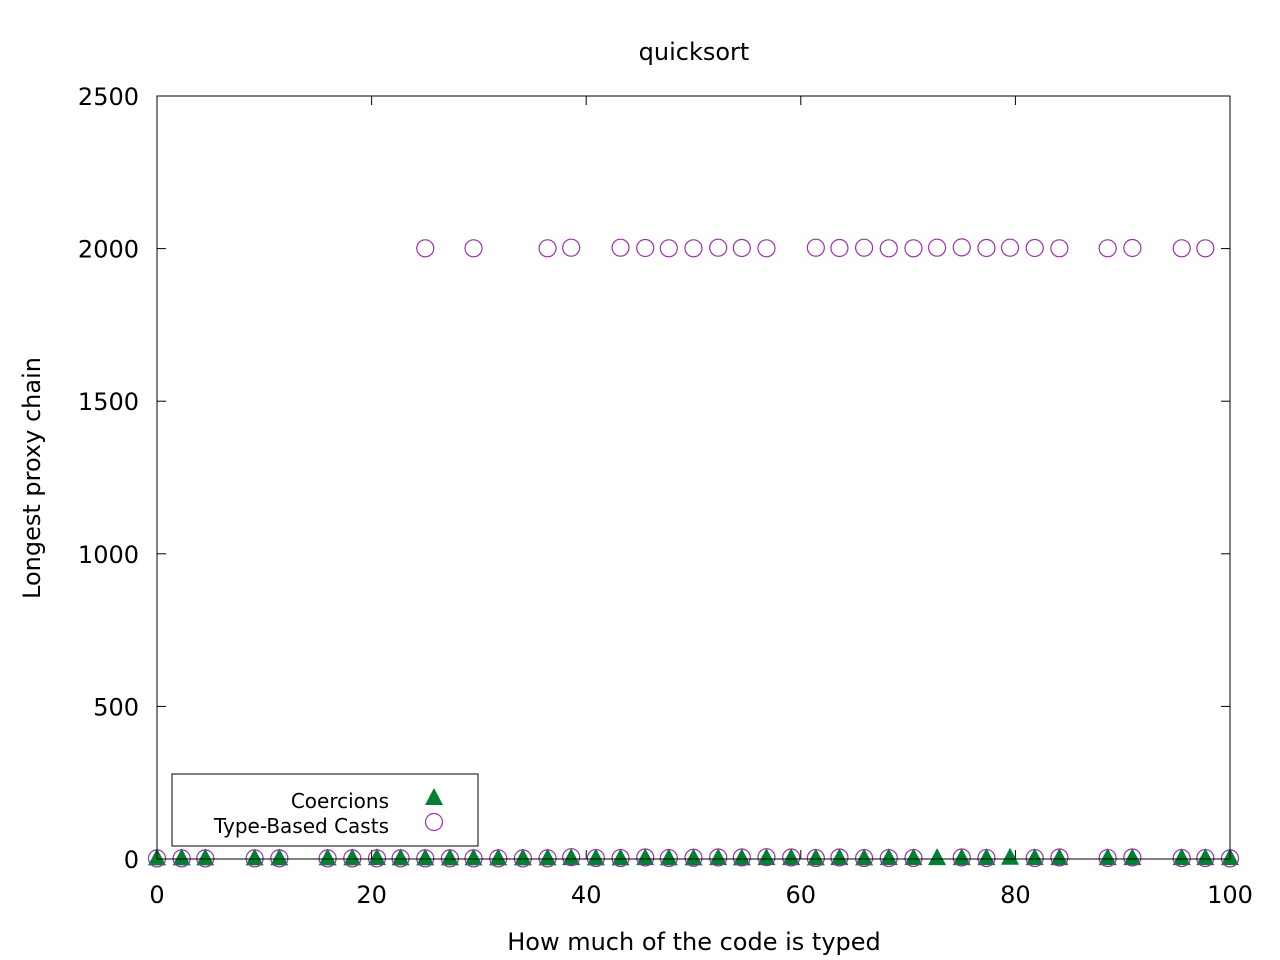 The height and width of the screenshot is (960, 1280). I want to click on x-tick-label: 0, so click(156, 895).